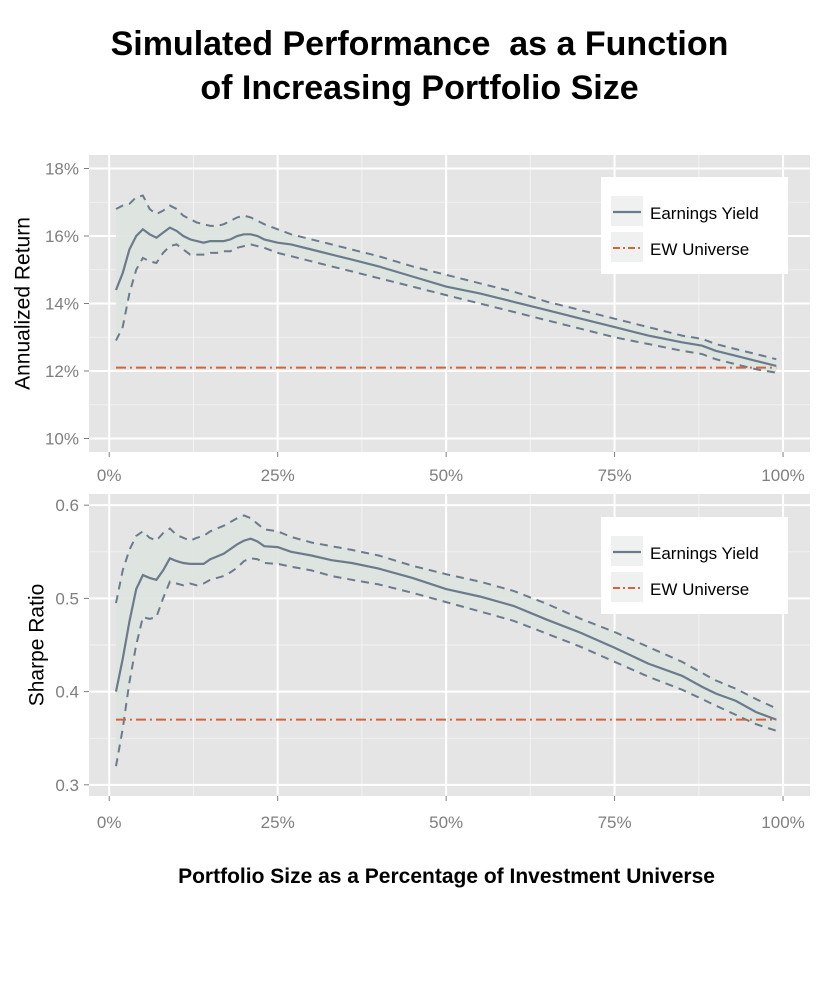  What do you see at coordinates (36, 645) in the screenshot?
I see `y-axis-label: Sharpe Ratio` at bounding box center [36, 645].